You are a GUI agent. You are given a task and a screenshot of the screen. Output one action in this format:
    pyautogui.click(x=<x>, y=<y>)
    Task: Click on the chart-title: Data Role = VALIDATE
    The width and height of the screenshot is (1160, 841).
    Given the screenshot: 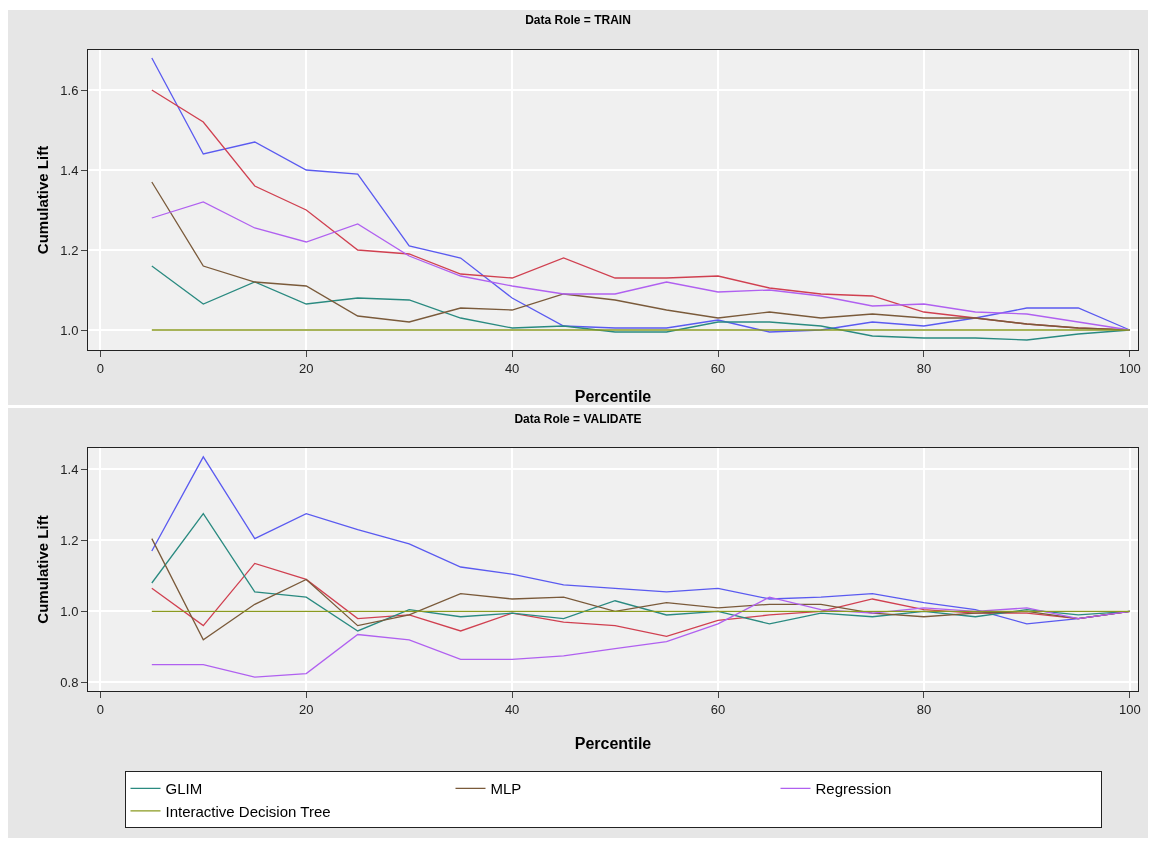 What is the action you would take?
    pyautogui.click(x=578, y=418)
    